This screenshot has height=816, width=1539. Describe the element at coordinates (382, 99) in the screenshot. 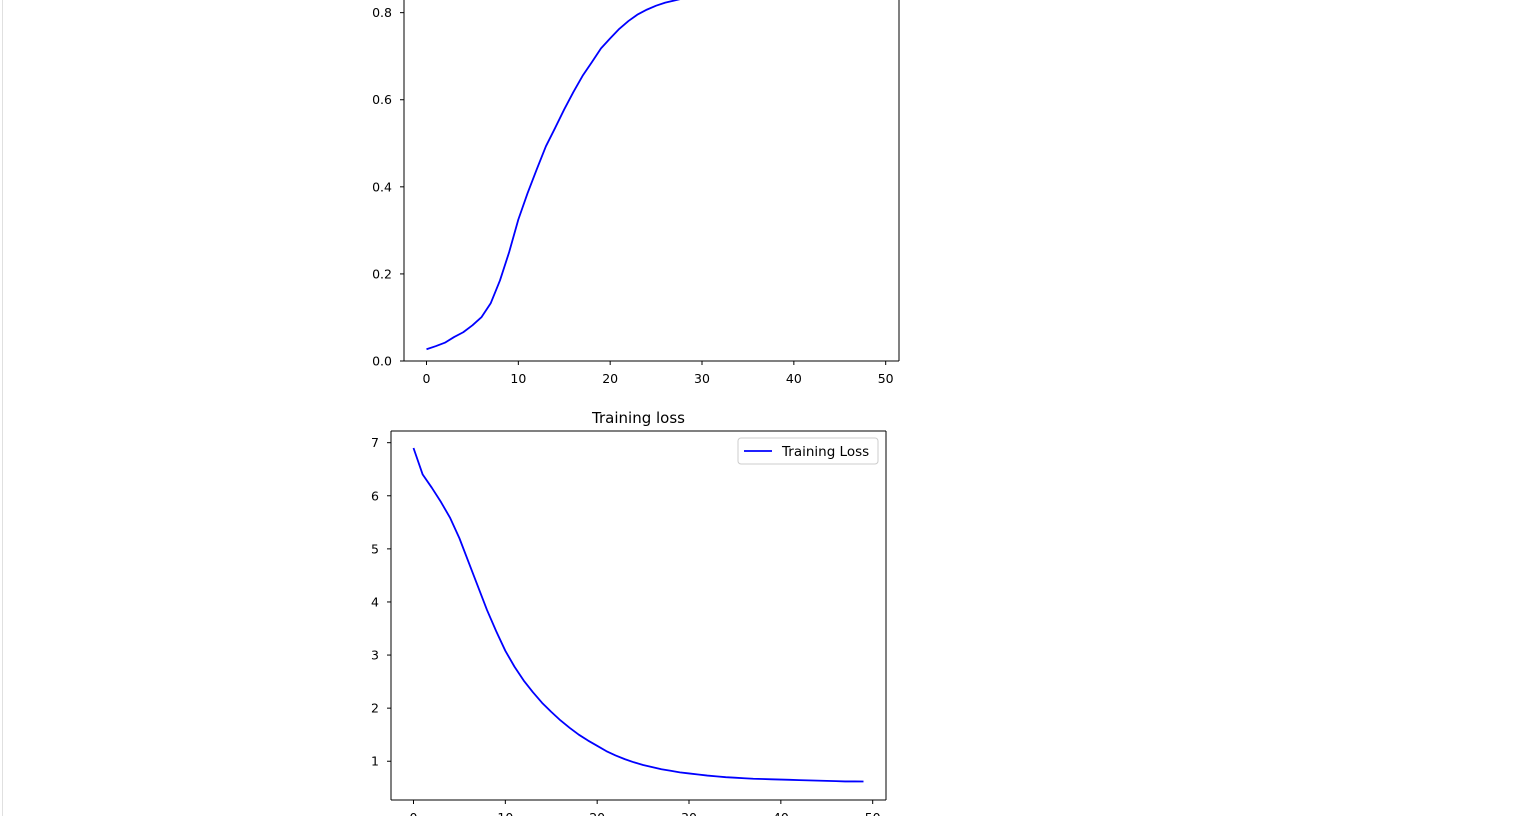

I see `y-tick-label: 0.6` at that location.